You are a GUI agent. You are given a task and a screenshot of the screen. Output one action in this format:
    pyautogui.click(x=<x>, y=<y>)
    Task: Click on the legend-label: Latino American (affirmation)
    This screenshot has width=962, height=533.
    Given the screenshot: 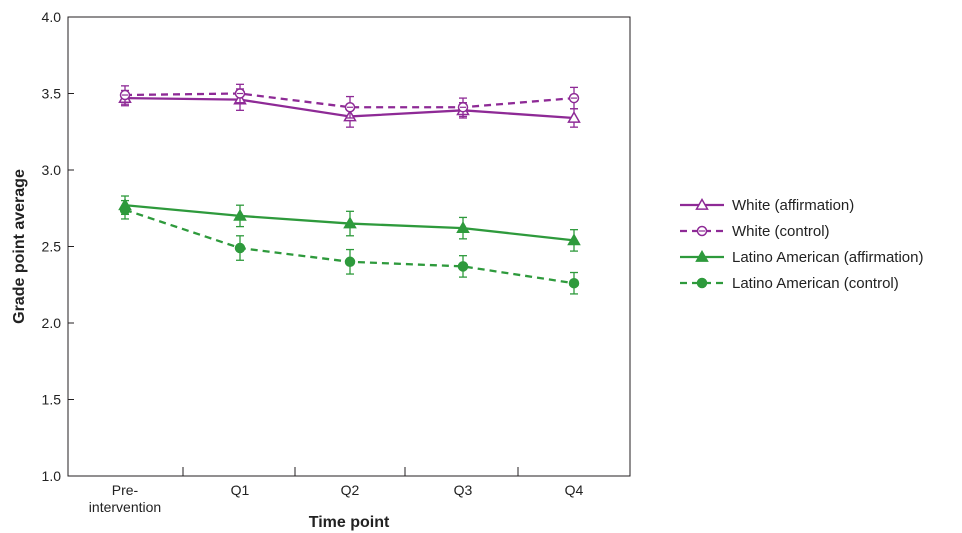 What is the action you would take?
    pyautogui.click(x=827, y=257)
    